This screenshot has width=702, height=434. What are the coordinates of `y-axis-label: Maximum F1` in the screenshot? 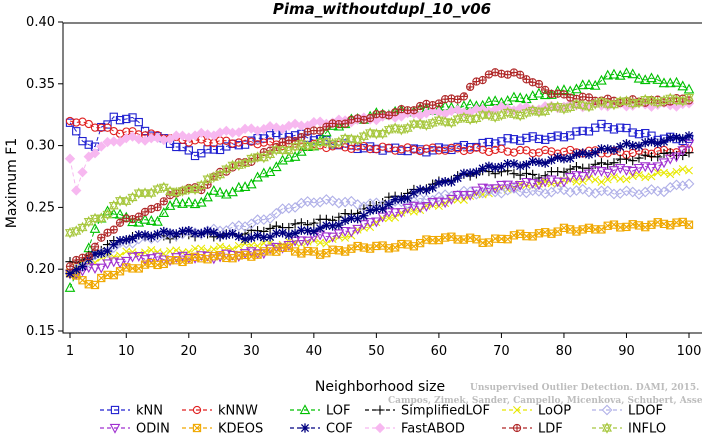 It's located at (12, 183).